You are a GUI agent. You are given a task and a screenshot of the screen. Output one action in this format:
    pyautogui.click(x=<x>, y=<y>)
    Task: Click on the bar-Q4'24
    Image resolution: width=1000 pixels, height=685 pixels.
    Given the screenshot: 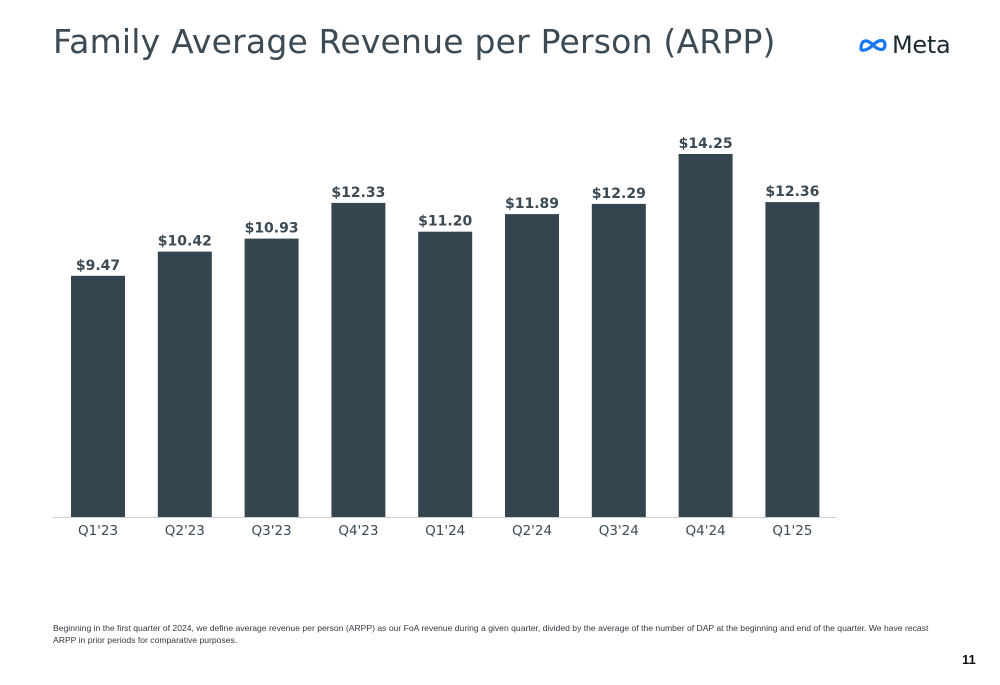 What is the action you would take?
    pyautogui.click(x=705, y=335)
    